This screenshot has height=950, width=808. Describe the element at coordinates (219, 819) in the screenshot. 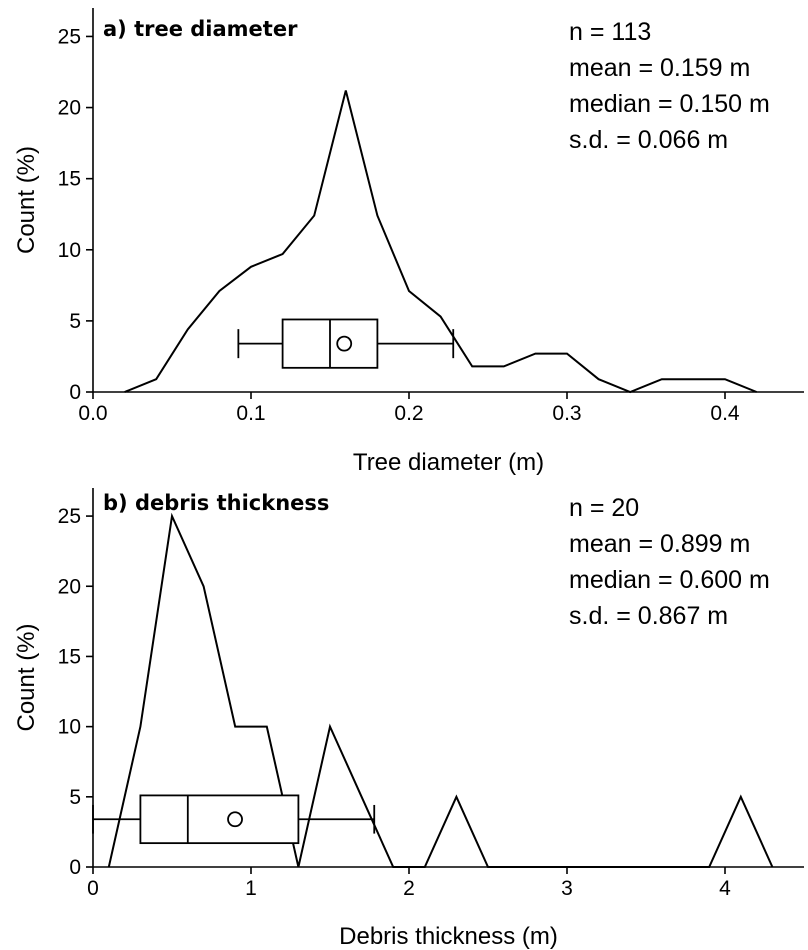

I see `iqr-box` at that location.